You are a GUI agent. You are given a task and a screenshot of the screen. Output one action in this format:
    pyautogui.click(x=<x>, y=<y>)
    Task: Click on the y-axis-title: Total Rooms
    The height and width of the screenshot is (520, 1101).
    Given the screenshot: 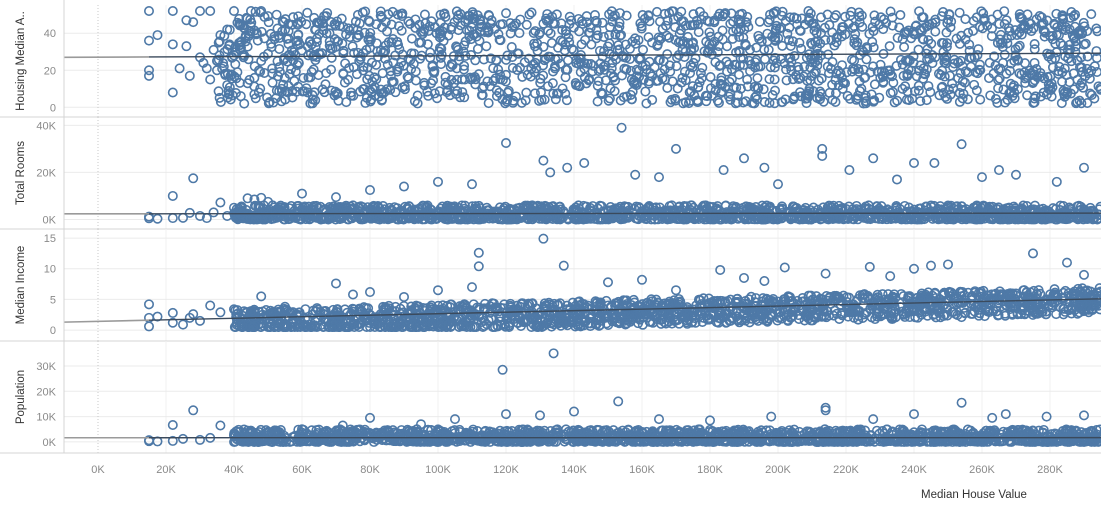 What is the action you would take?
    pyautogui.click(x=21, y=173)
    